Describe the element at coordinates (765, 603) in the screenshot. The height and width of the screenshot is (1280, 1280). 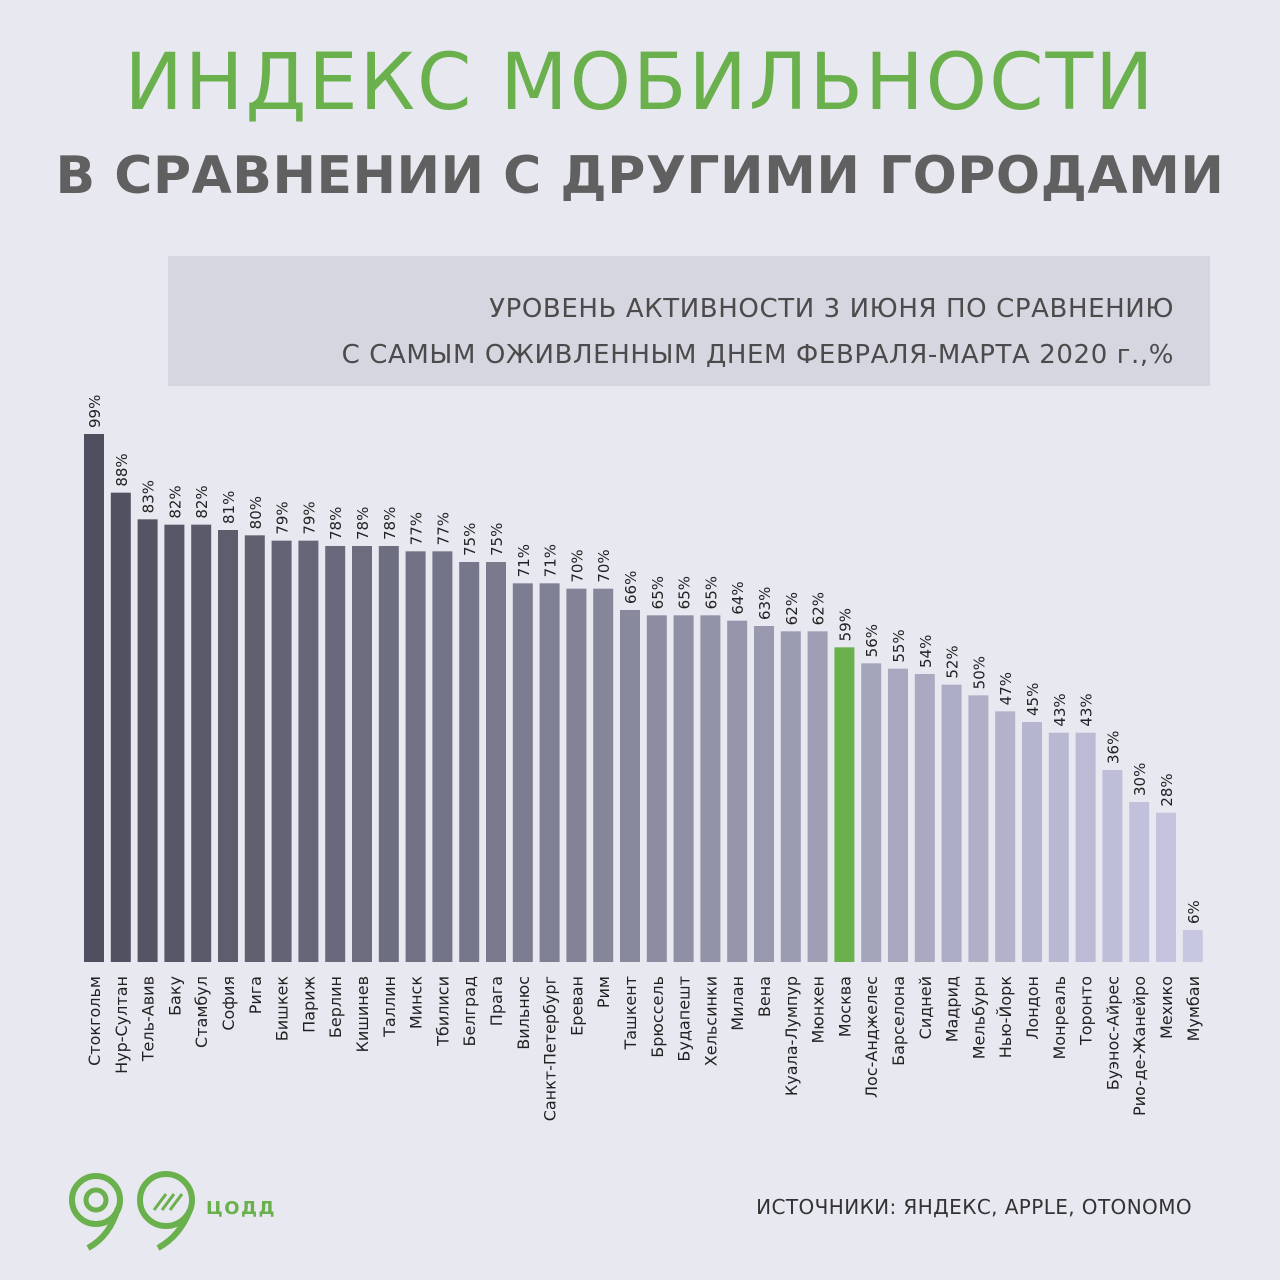
I see `value-label: 63%` at that location.